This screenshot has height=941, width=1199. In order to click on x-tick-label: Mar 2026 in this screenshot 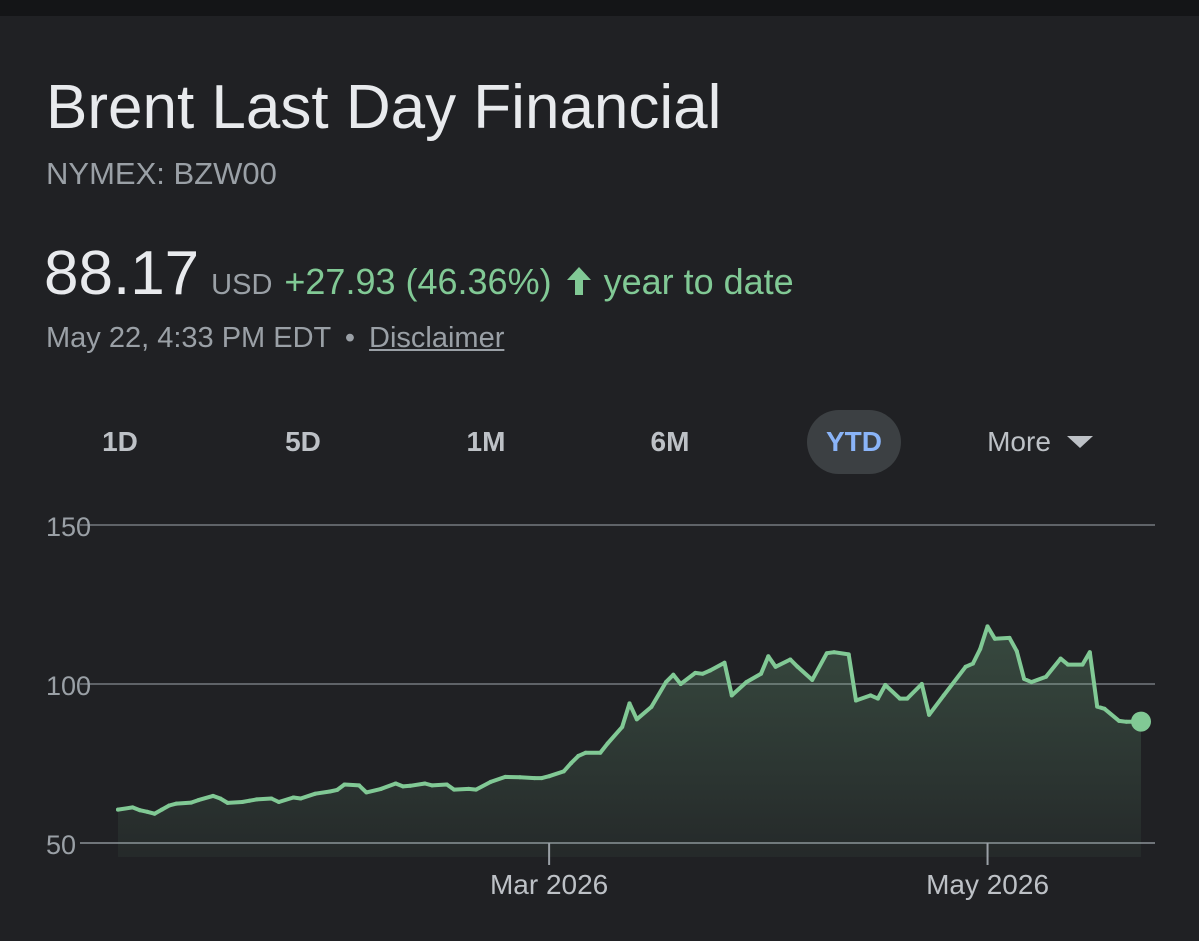, I will do `click(549, 884)`.